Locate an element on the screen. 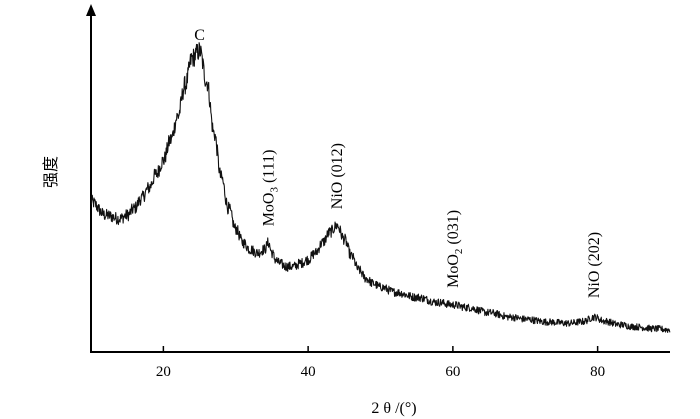  x-tick-label-80: 80 is located at coordinates (597, 372).